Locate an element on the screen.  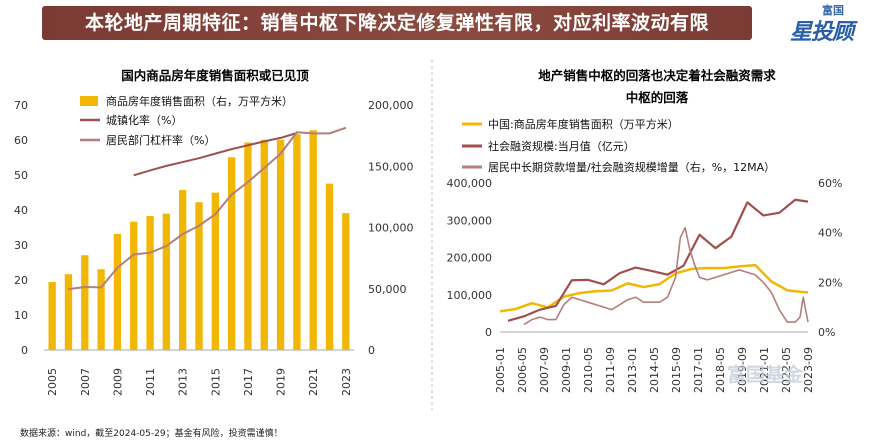
left-chart-legend-label: 居民部门杠杆率（%） is located at coordinates (160, 140).